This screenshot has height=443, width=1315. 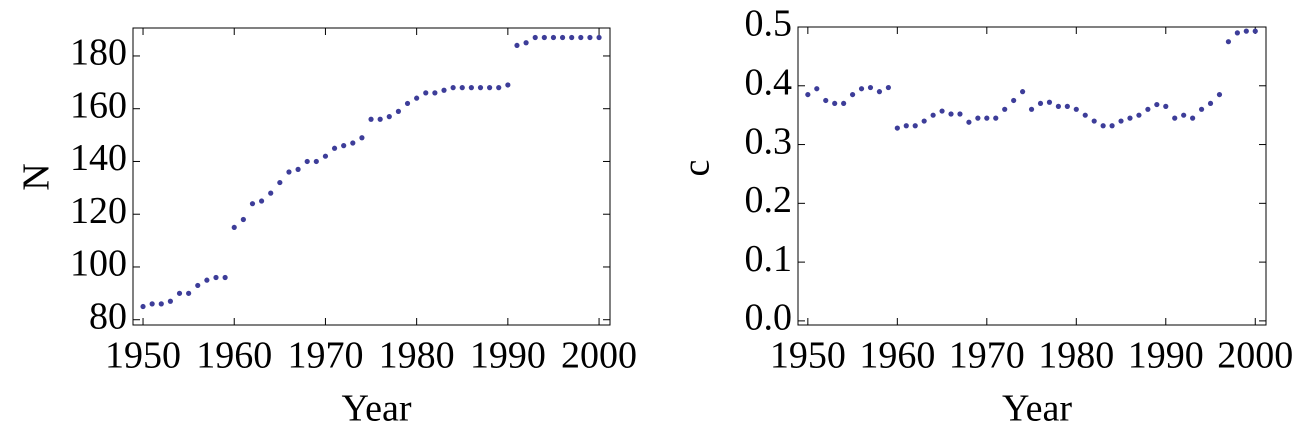 What do you see at coordinates (769, 259) in the screenshot?
I see `y-tick-label: 0.1` at bounding box center [769, 259].